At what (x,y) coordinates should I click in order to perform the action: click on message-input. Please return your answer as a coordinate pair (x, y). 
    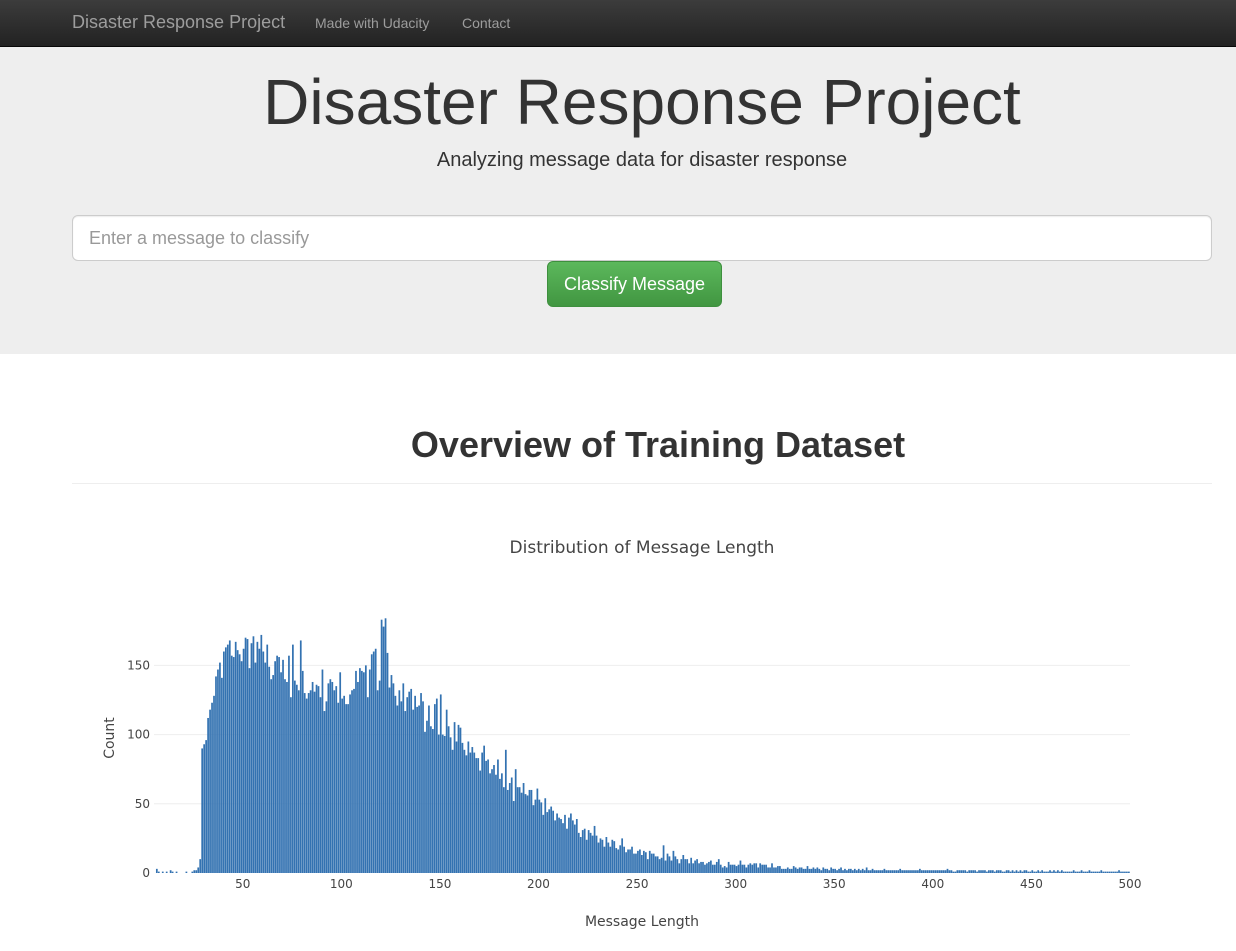
    Looking at the image, I should click on (642, 238).